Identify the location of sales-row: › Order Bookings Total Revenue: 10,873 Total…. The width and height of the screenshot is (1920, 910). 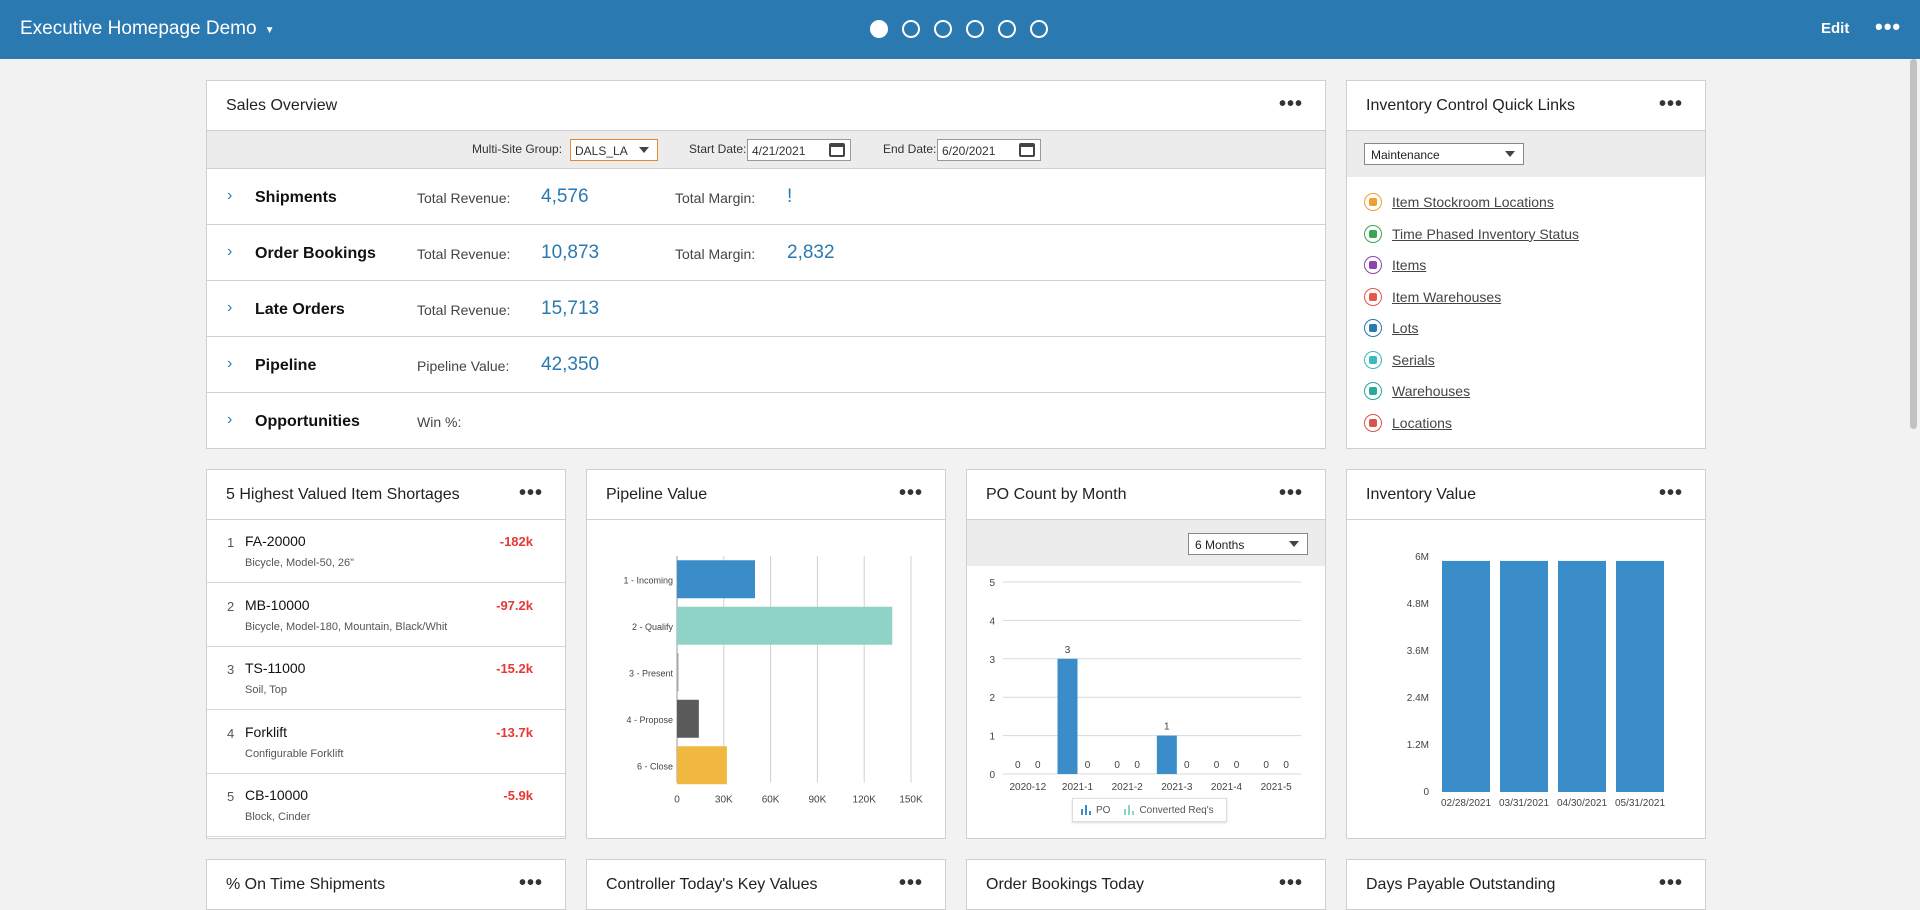
(766, 253).